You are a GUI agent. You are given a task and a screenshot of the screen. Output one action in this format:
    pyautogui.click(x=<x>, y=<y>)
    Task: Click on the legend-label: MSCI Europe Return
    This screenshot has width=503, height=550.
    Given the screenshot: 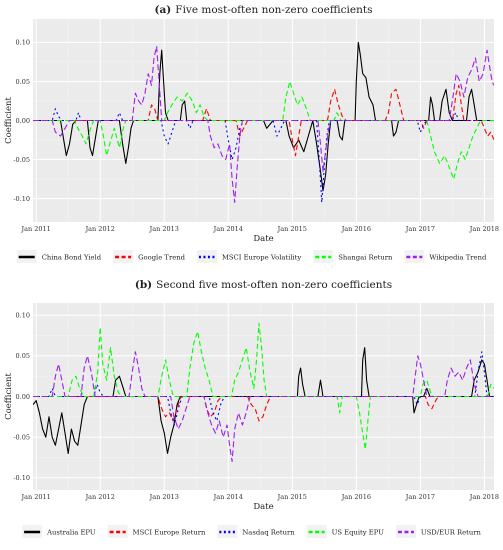 What is the action you would take?
    pyautogui.click(x=169, y=532)
    